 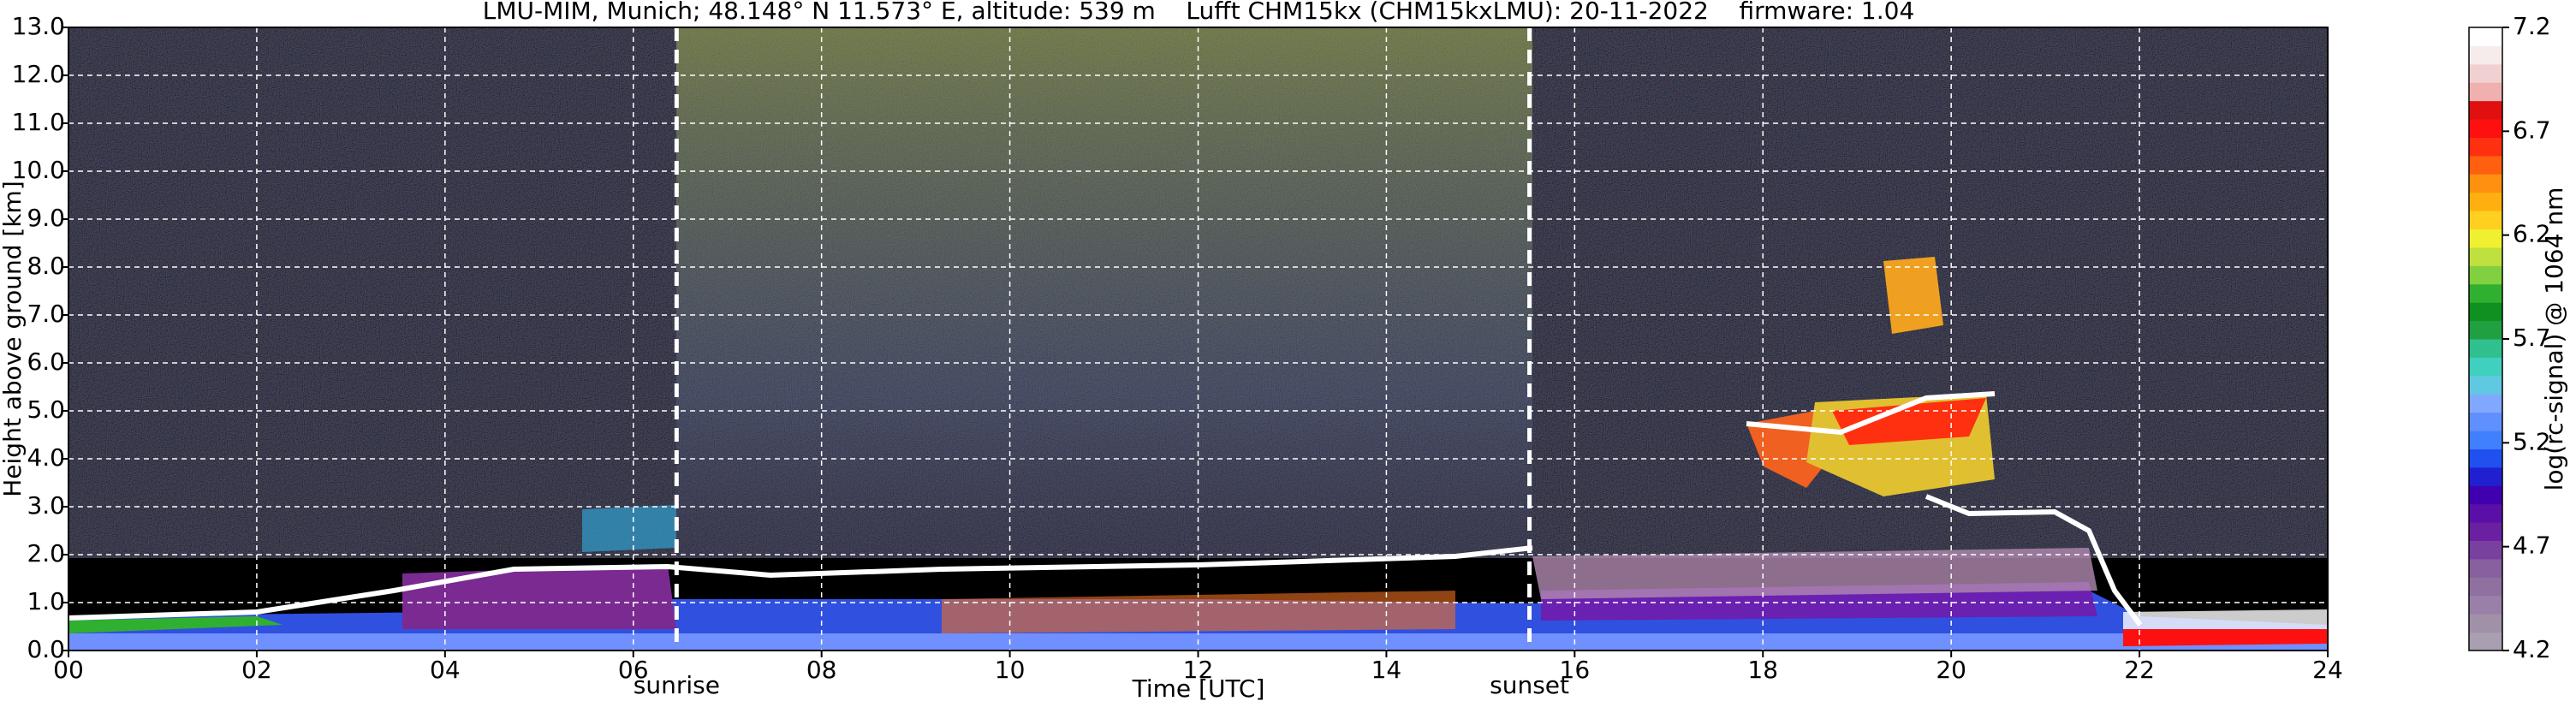 What do you see at coordinates (38, 170) in the screenshot?
I see `y-tick-label: 10.0` at bounding box center [38, 170].